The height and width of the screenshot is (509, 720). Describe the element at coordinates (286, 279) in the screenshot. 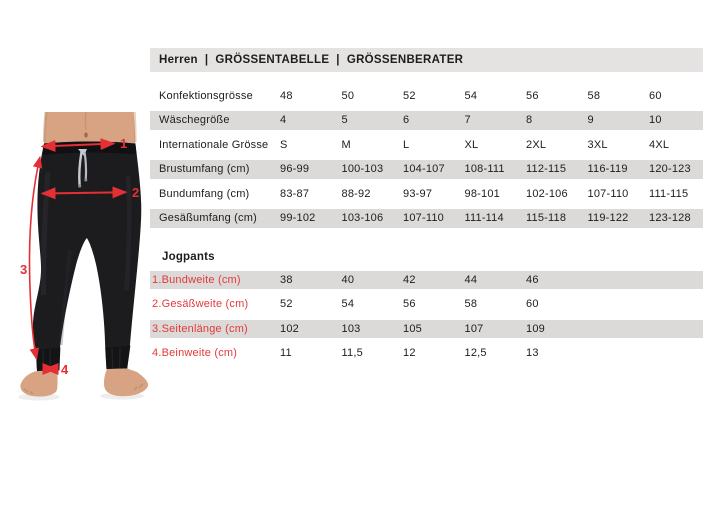

I see `row-value: 38` at that location.